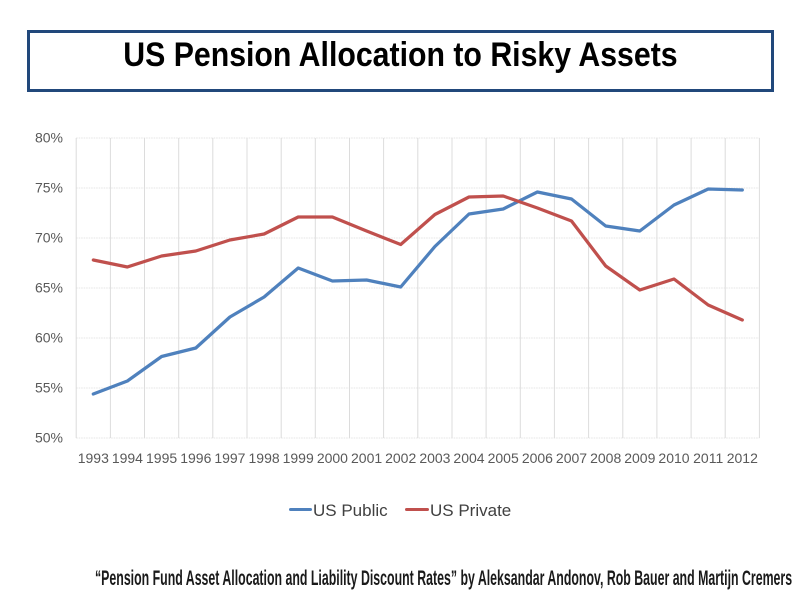 This screenshot has width=800, height=600. Describe the element at coordinates (673, 458) in the screenshot. I see `svg-text: 2010` at that location.